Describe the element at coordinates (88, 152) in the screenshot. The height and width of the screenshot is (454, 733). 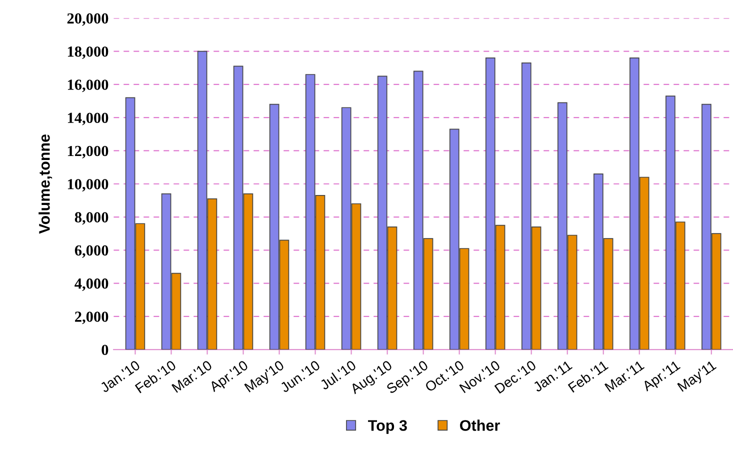
I see `y-tick-label: 12,000` at that location.